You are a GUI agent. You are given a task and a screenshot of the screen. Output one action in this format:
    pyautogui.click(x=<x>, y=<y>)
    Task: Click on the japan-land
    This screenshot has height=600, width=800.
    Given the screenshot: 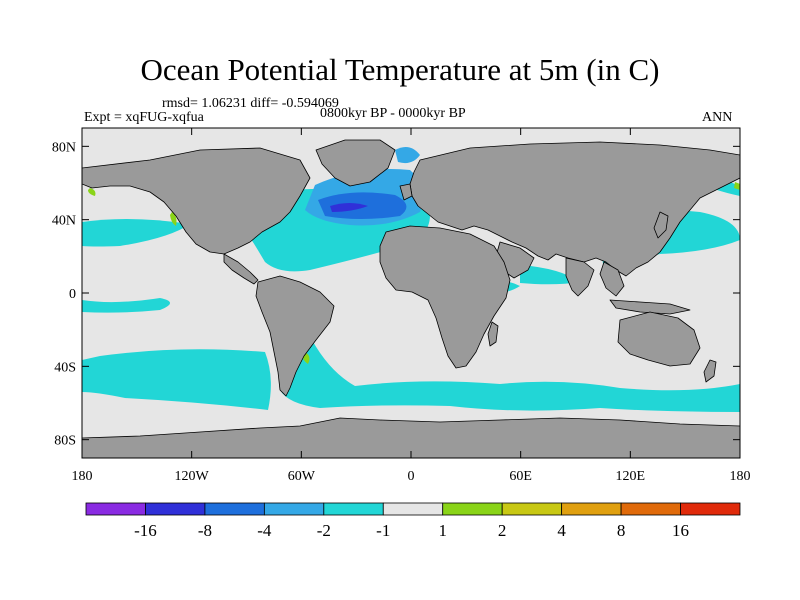 What is the action you would take?
    pyautogui.click(x=661, y=225)
    